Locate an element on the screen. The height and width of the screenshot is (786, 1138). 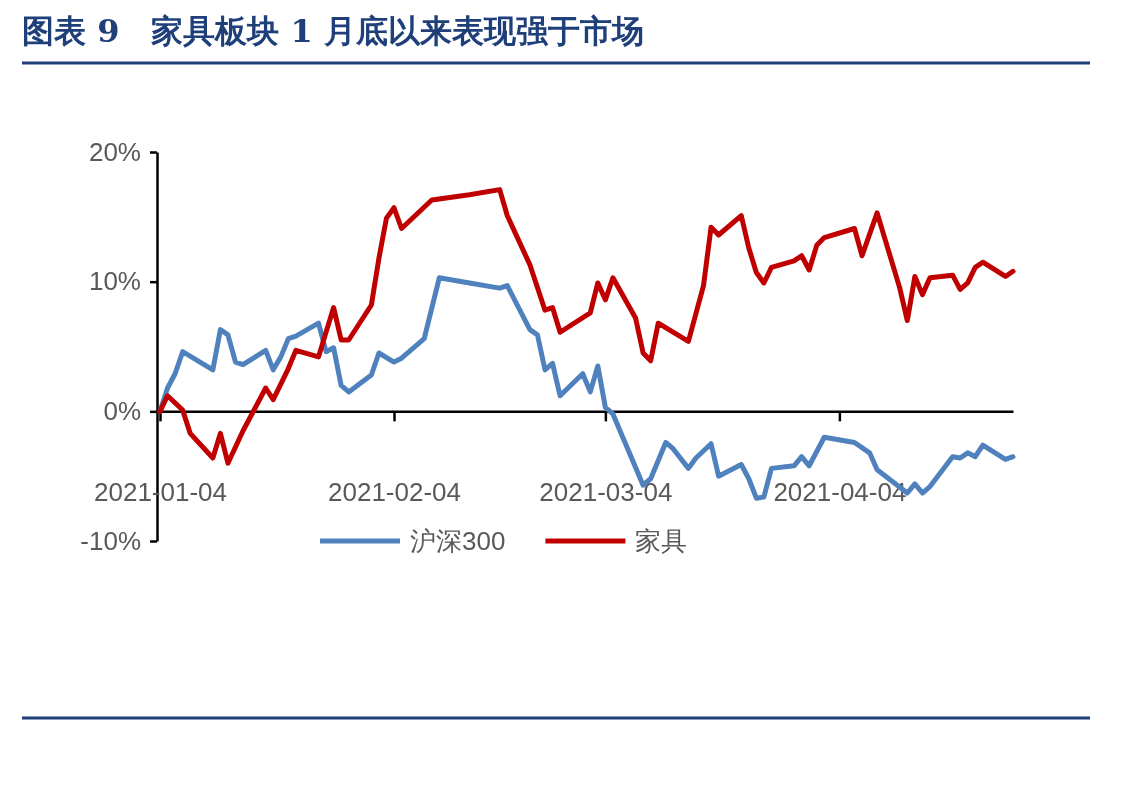
y-tick-label: 20% is located at coordinates (114, 151).